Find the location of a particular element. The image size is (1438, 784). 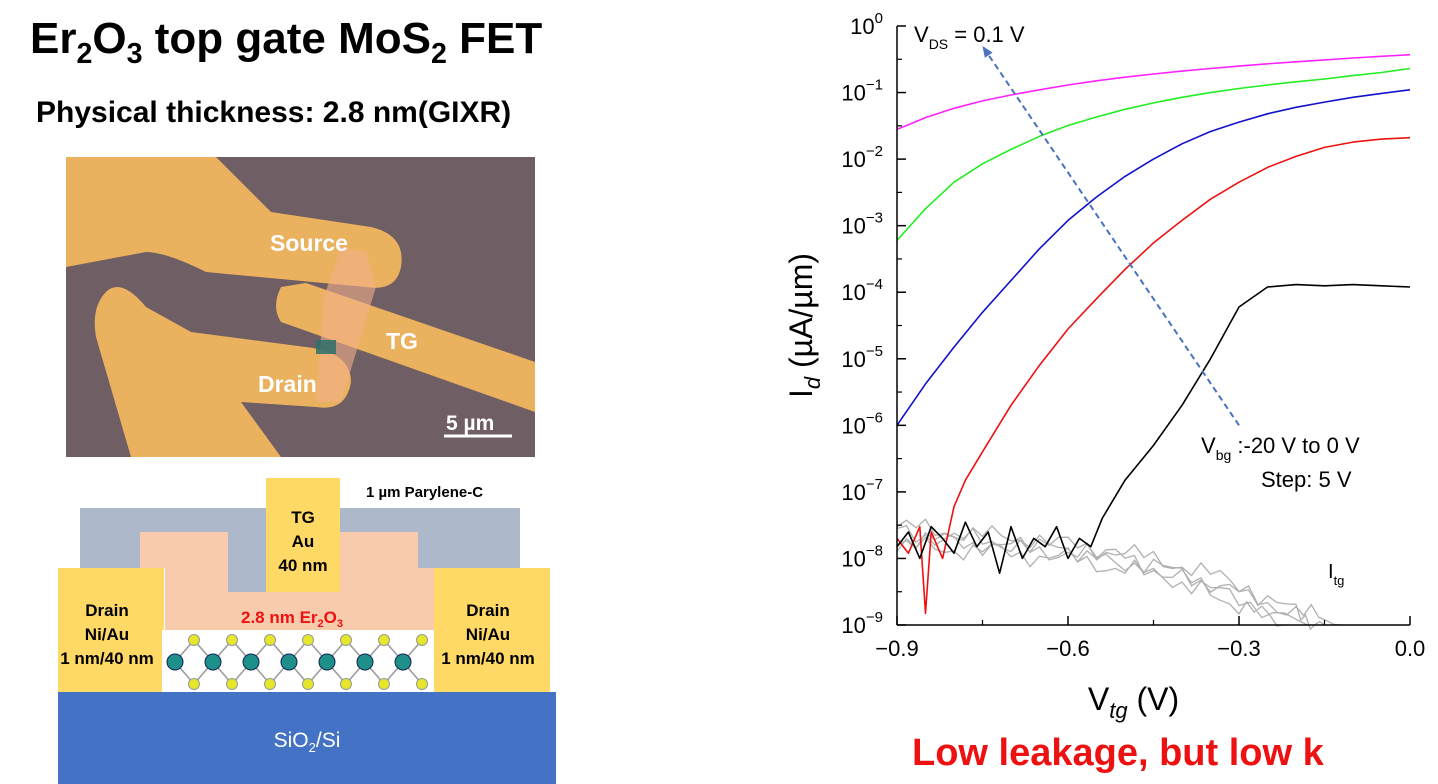

sweep-arrowhead is located at coordinates (987, 52).